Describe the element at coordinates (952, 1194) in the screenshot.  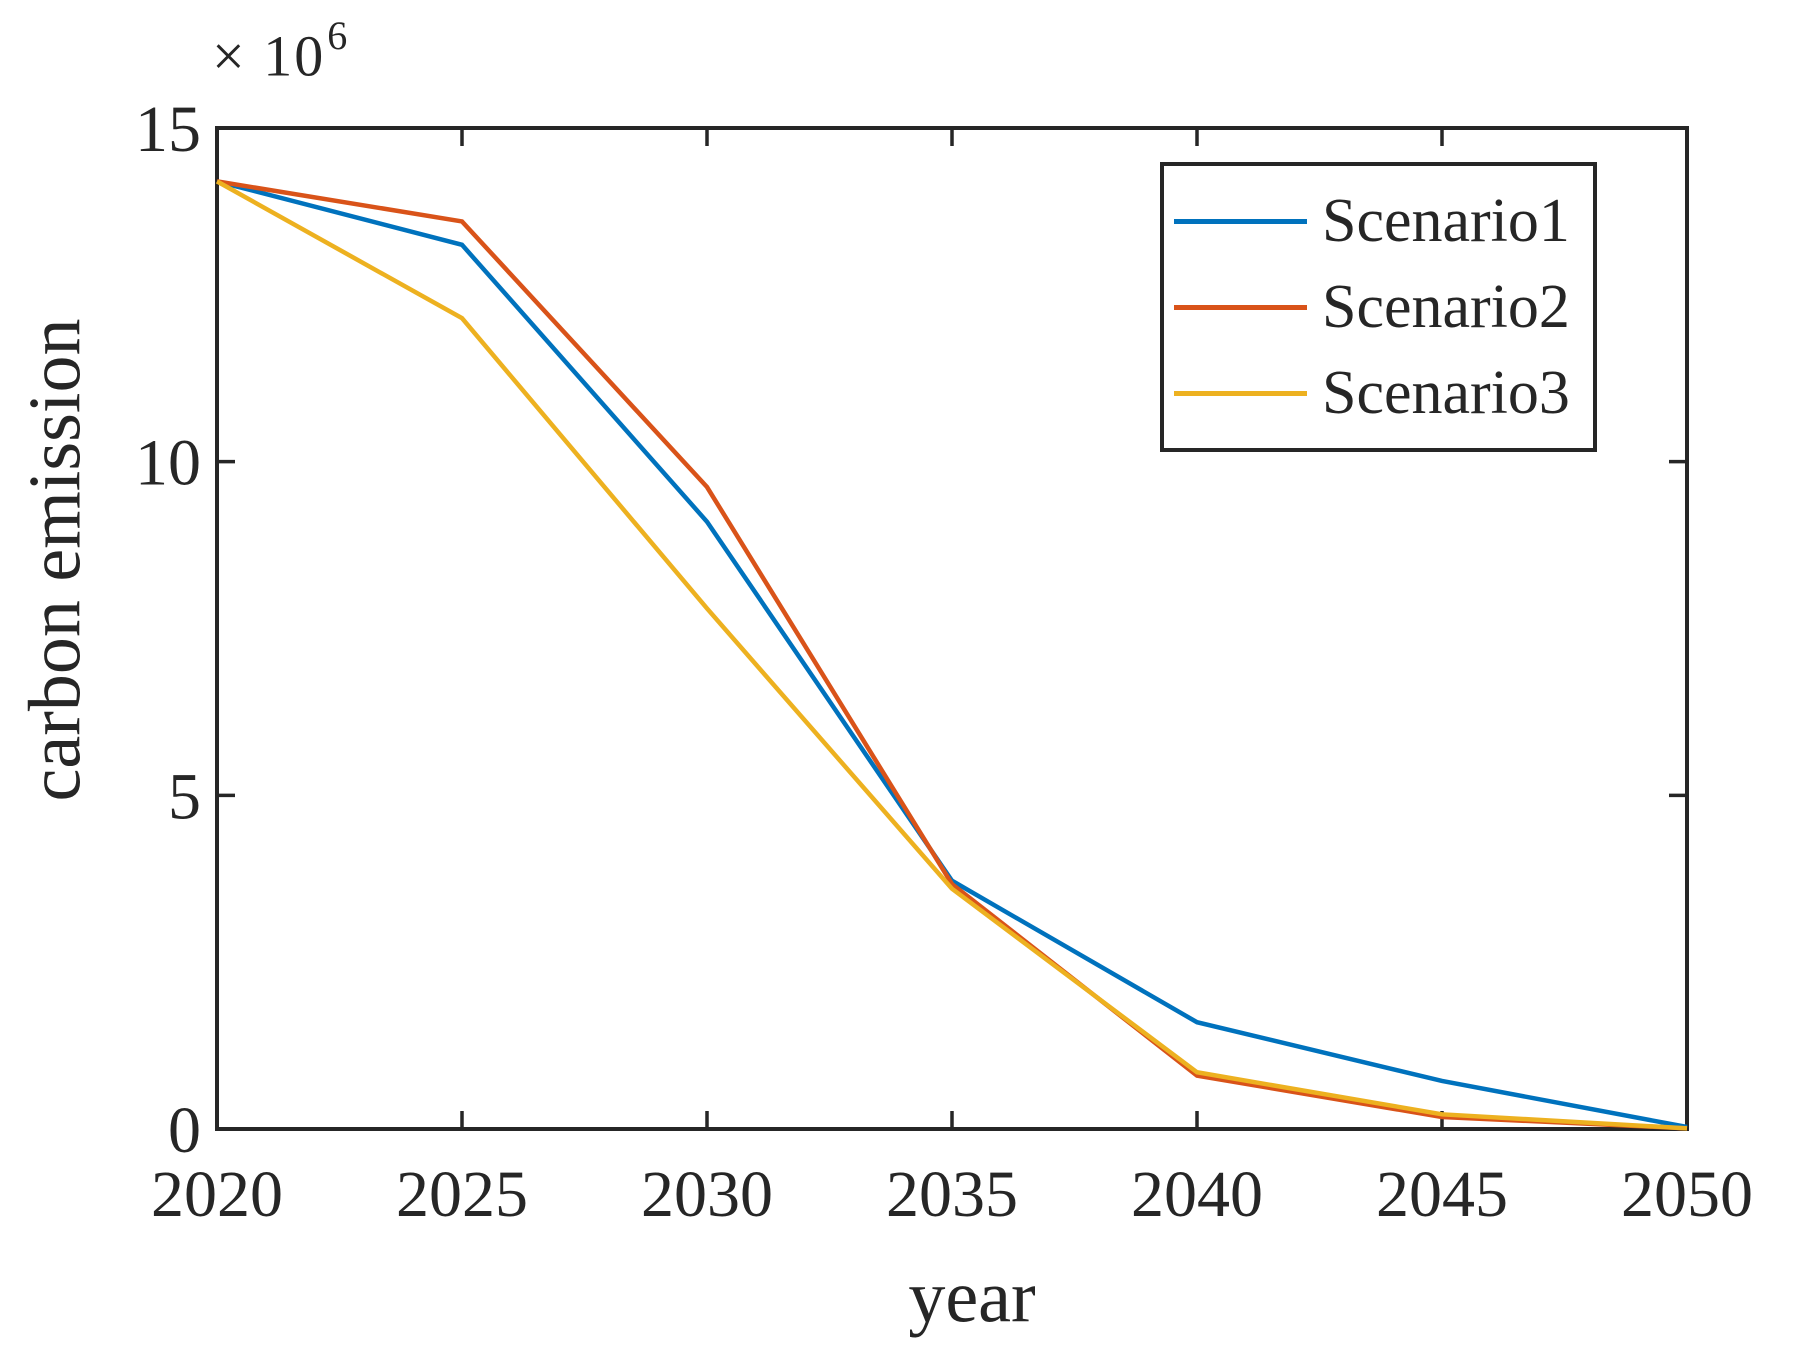
I see `x-tick-label: 2035` at that location.